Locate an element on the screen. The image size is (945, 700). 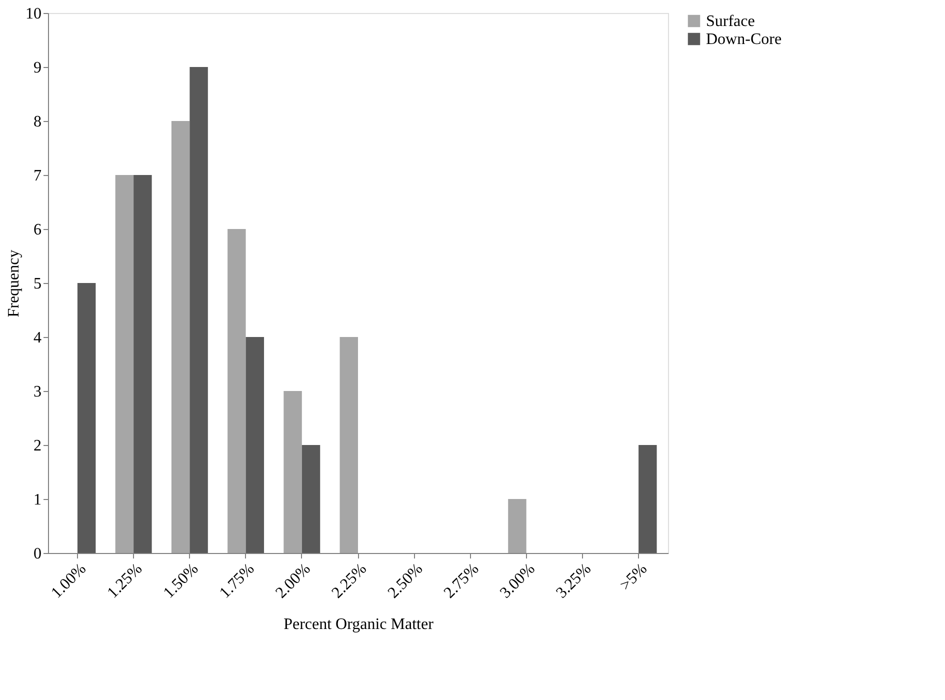
x-tick-label: >5% is located at coordinates (634, 577).